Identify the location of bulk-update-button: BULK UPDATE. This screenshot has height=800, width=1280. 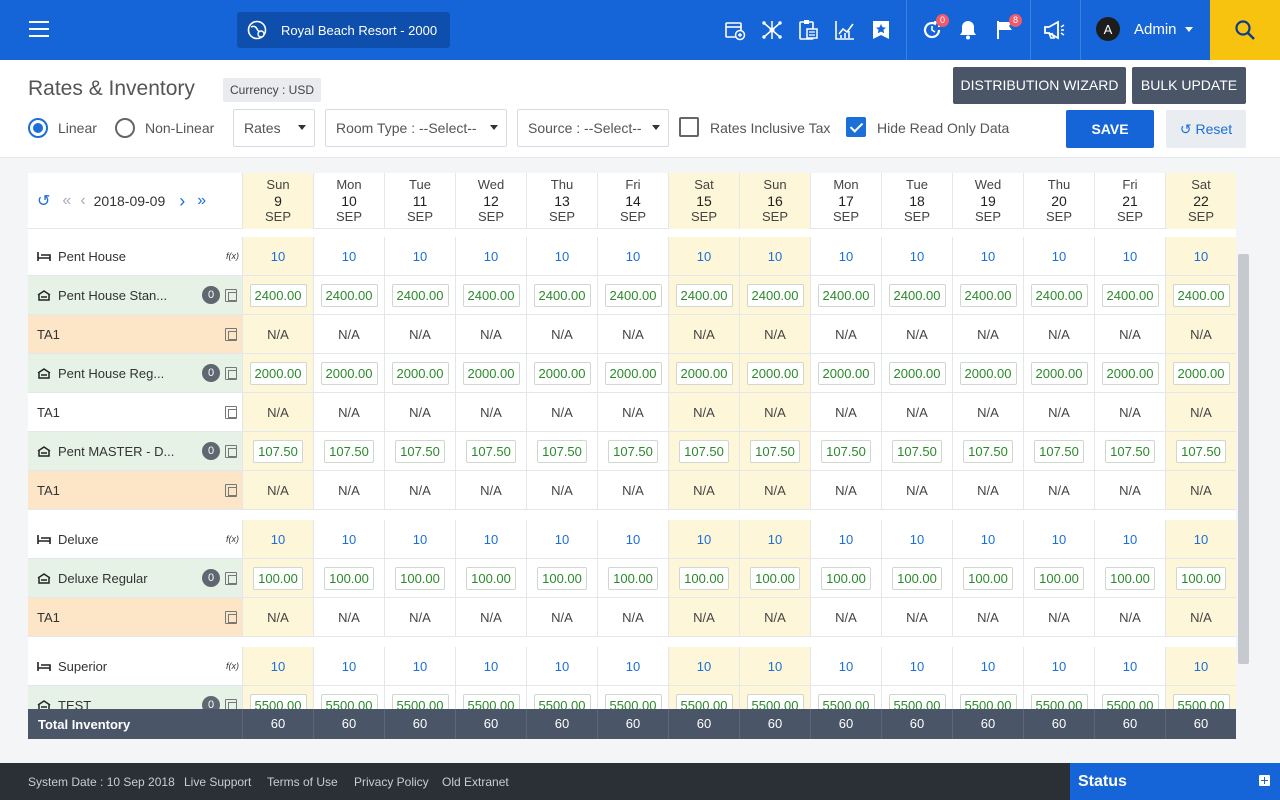
(1189, 85).